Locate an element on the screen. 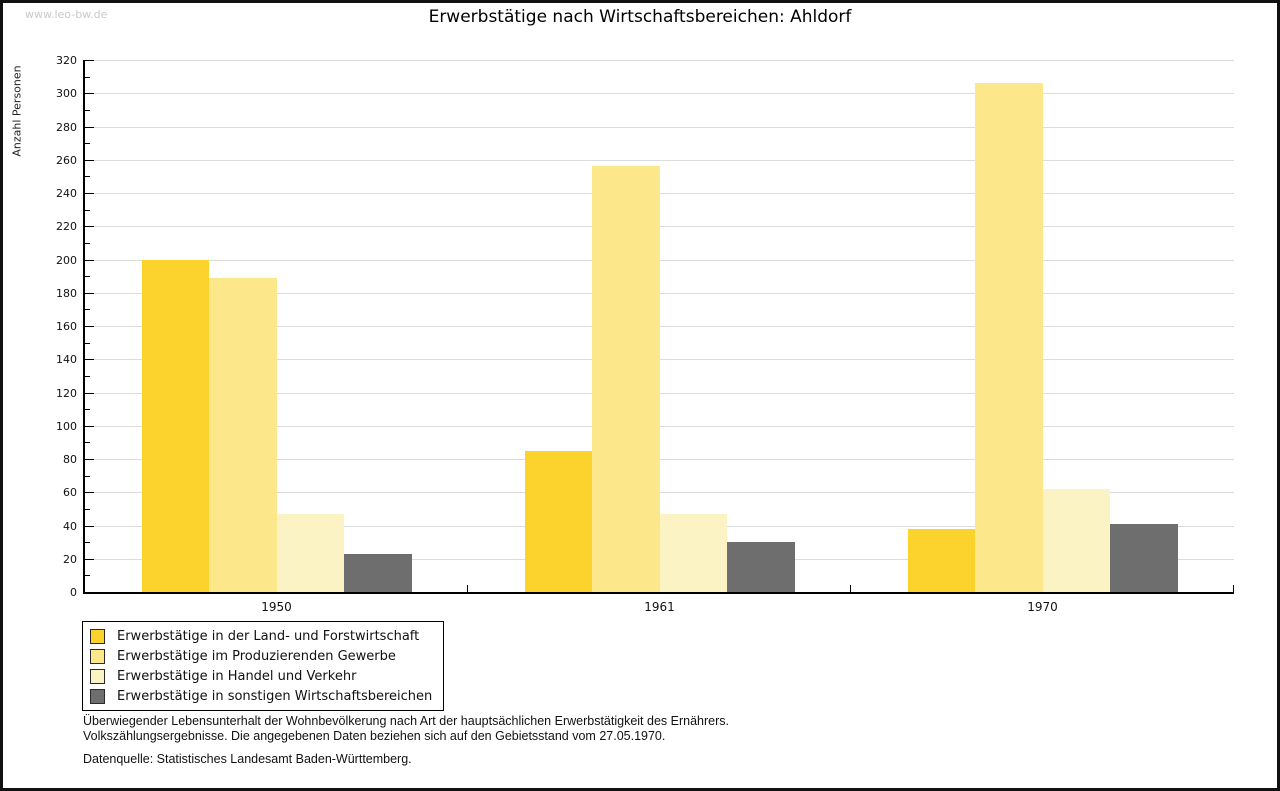  y-tick-label: 300 is located at coordinates (66, 94).